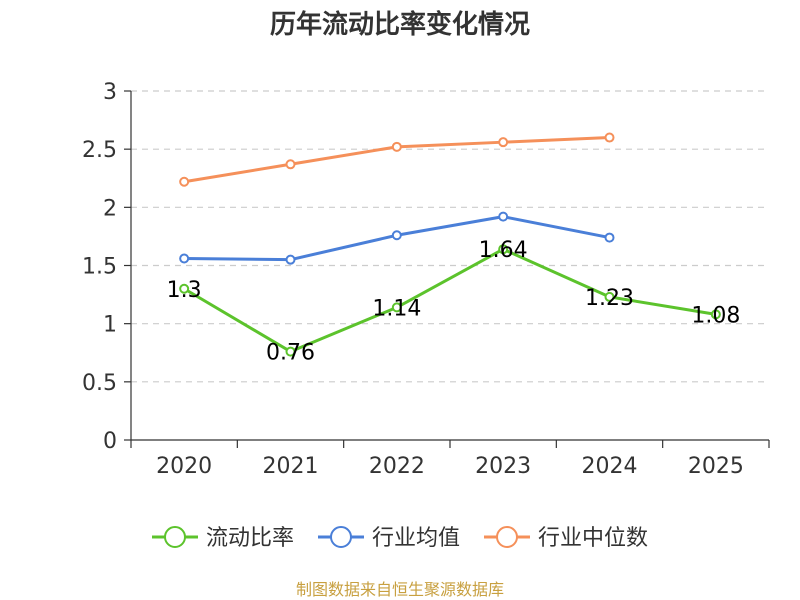 This screenshot has height=600, width=800. Describe the element at coordinates (416, 538) in the screenshot. I see `legend-label: 行业均值` at that location.